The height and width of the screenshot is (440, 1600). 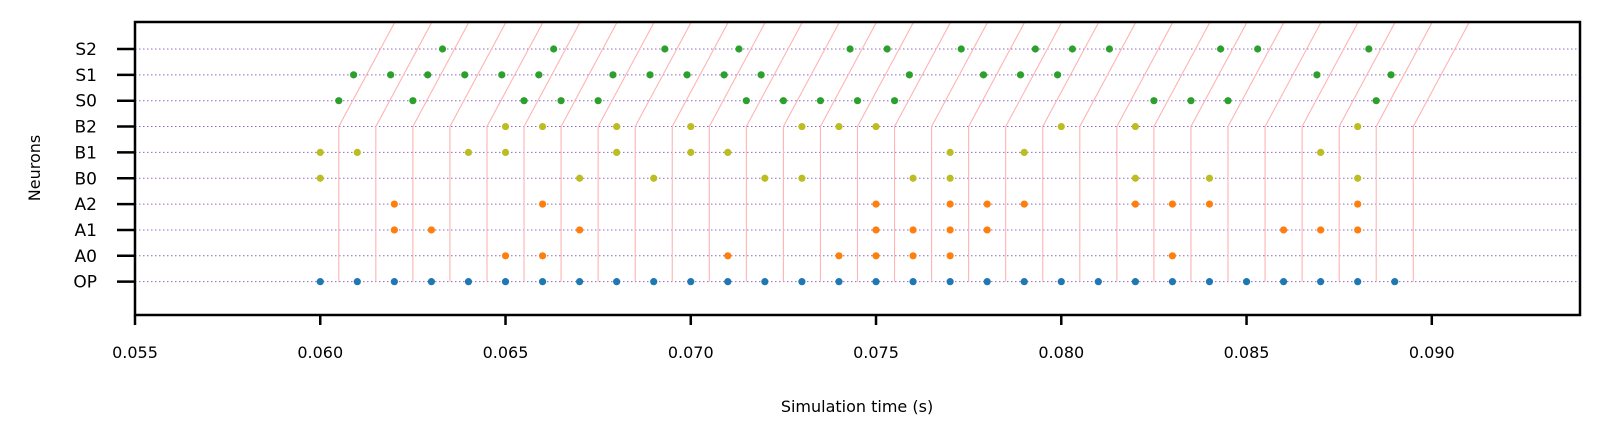 I want to click on x-axis: 0.055 0.060 0.065 0.070 0.075 0.080 0.085 0.090, so click(x=783, y=338).